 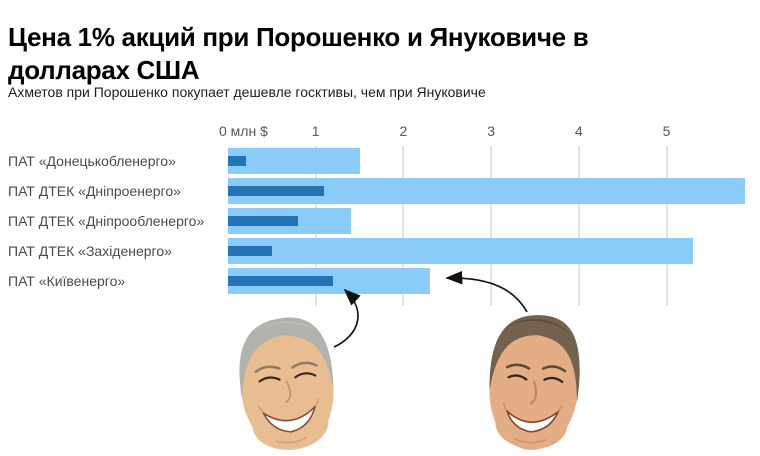 I want to click on x-axis-zero-label: 0 млн $, so click(x=243, y=131).